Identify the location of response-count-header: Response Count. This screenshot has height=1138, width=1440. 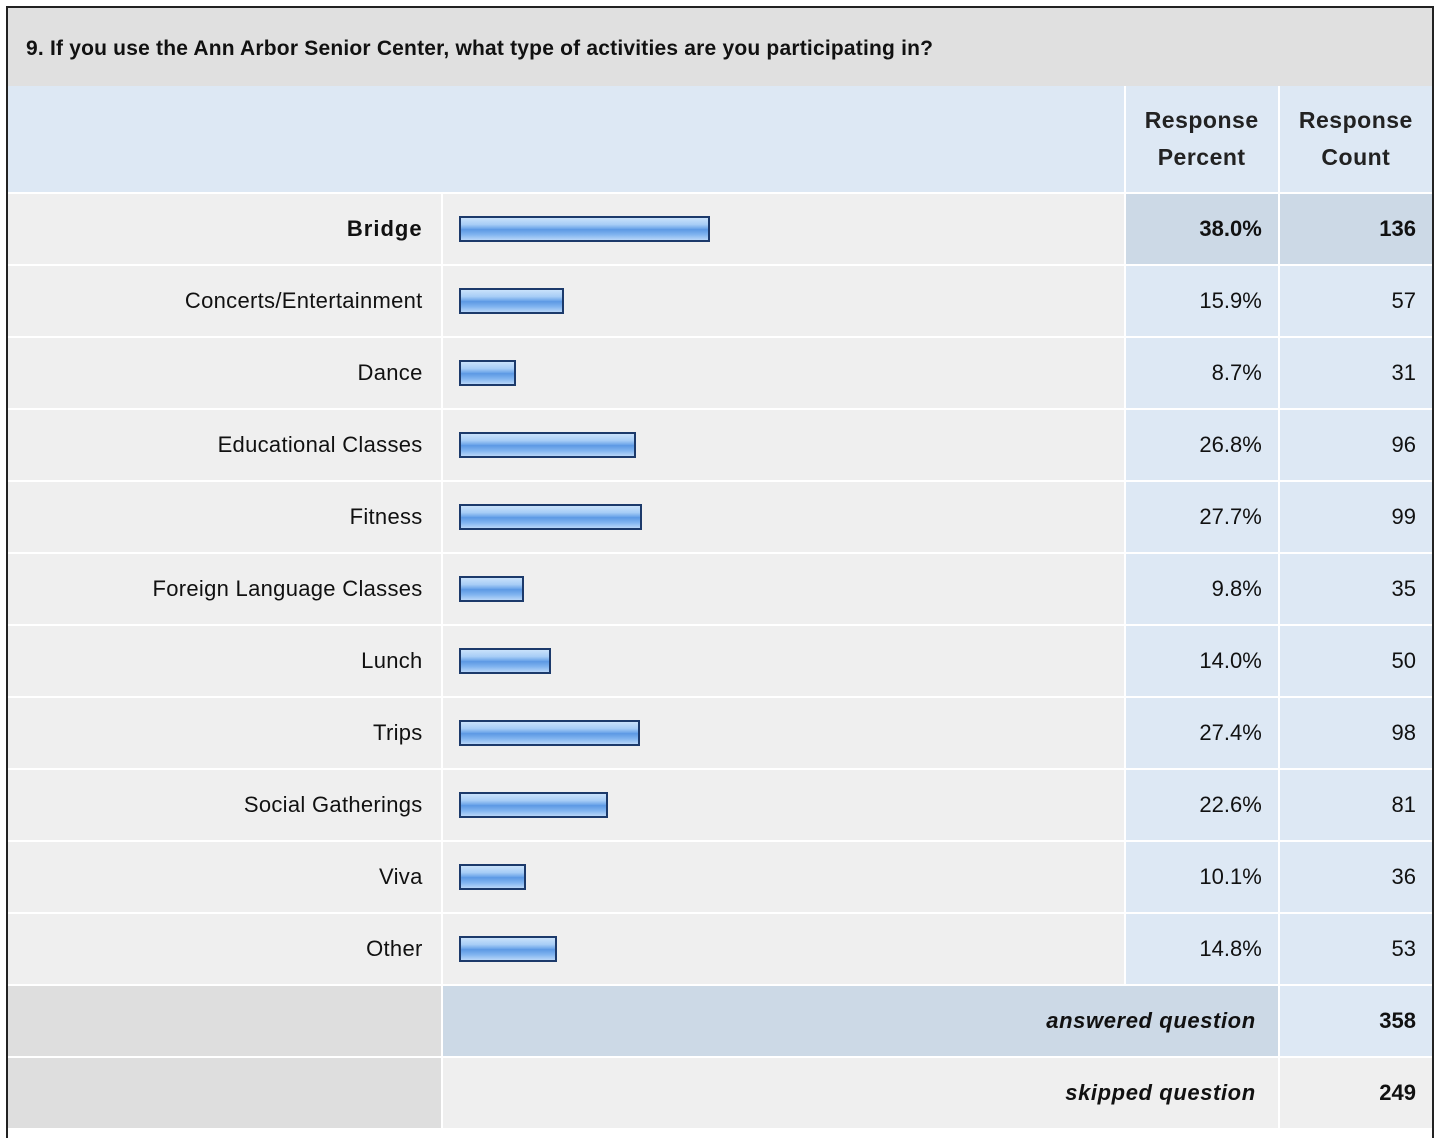
(1355, 139).